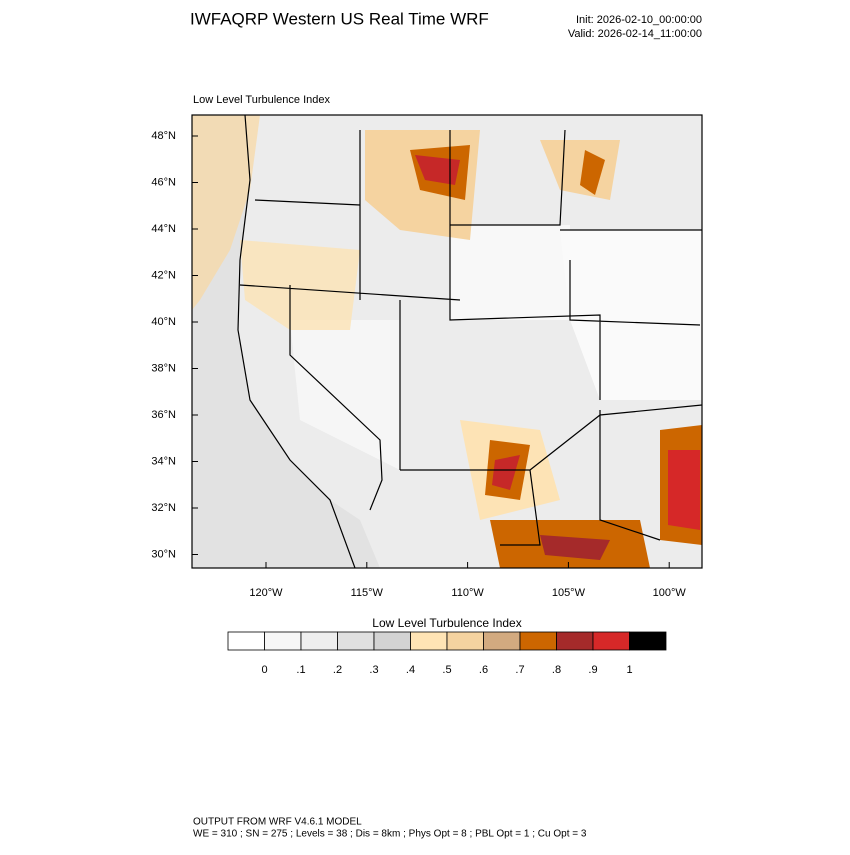 This screenshot has width=850, height=855. I want to click on colorbar-label: .2, so click(337, 670).